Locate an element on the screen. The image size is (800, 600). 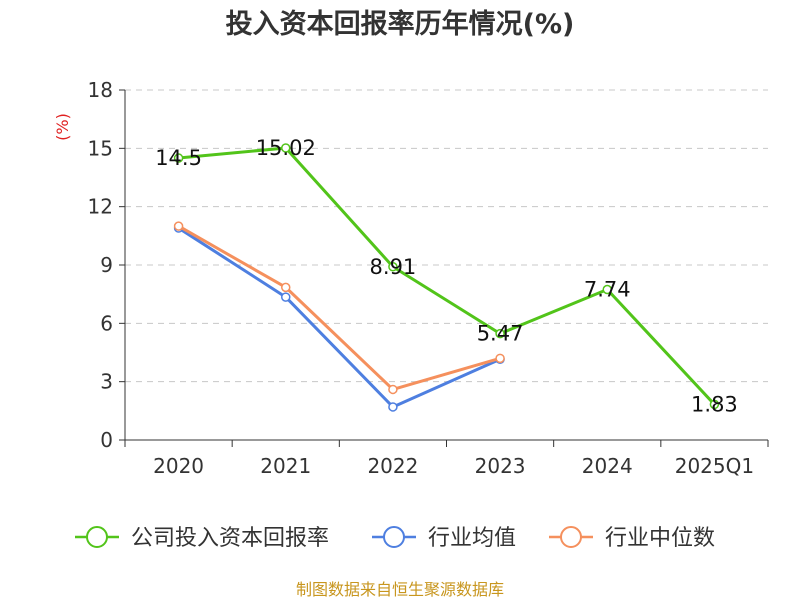
legend: 公司投入资本回报率 行业均值 行业中位数 is located at coordinates (395, 538).